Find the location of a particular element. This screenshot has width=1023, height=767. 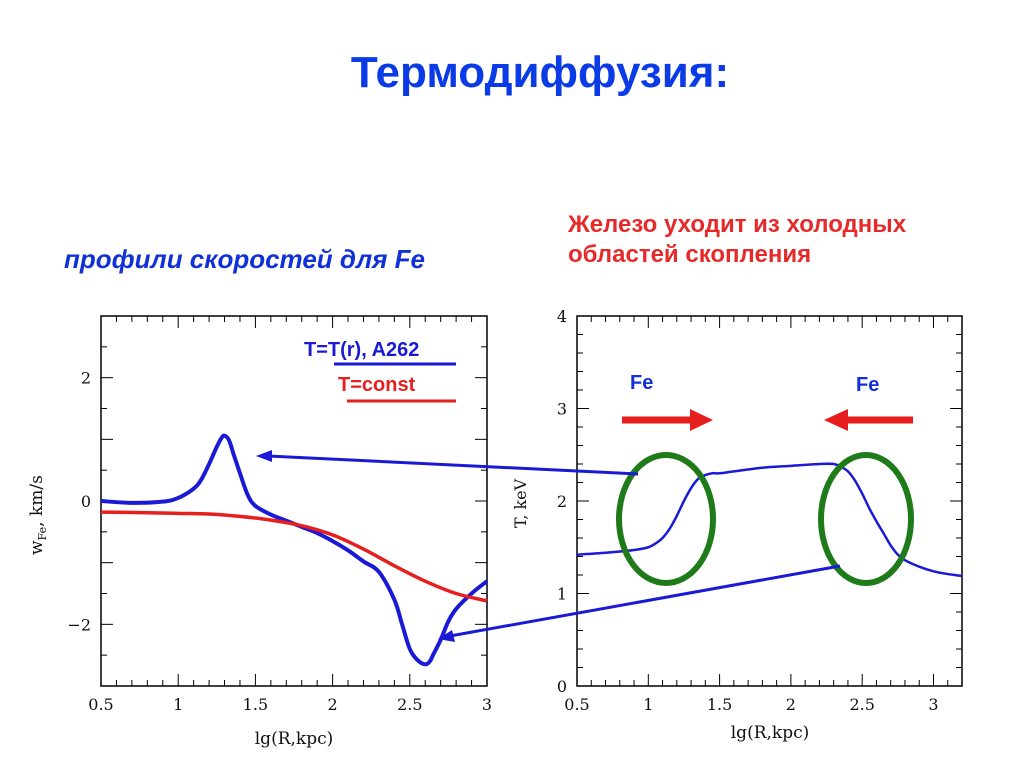

temperature-y-tick-label: 1 is located at coordinates (562, 594).